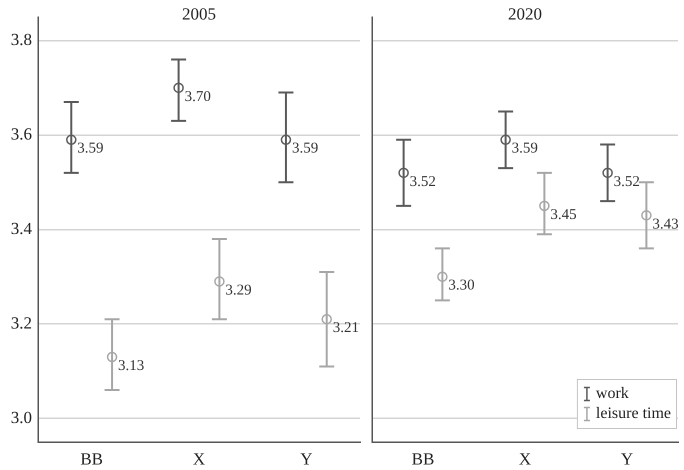 The image size is (684, 470). Describe the element at coordinates (197, 96) in the screenshot. I see `data-label: 3.70` at that location.